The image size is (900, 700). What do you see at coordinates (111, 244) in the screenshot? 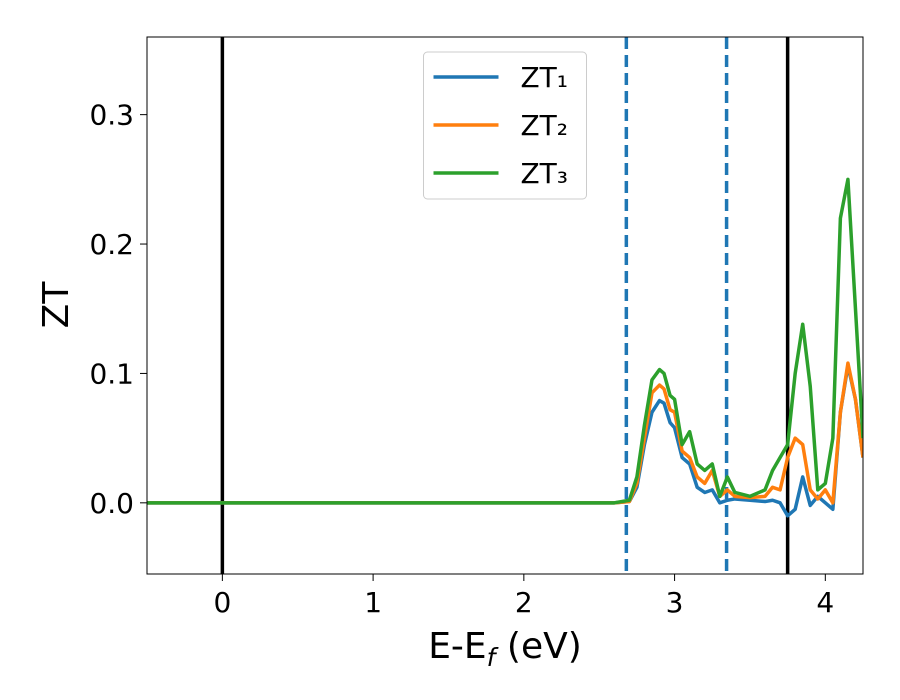
I see `y-tick-label: 0.2` at bounding box center [111, 244].